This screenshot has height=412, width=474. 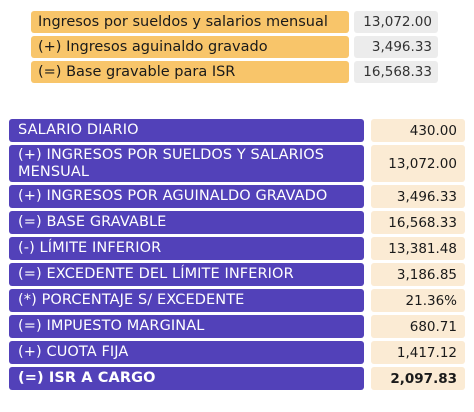 What do you see at coordinates (190, 47) in the screenshot?
I see `summary-label: (+) Ingresos aguinaldo gravado` at bounding box center [190, 47].